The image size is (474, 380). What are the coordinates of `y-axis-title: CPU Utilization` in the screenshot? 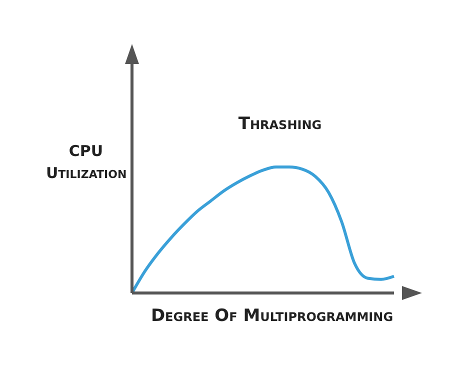 It's located at (86, 162).